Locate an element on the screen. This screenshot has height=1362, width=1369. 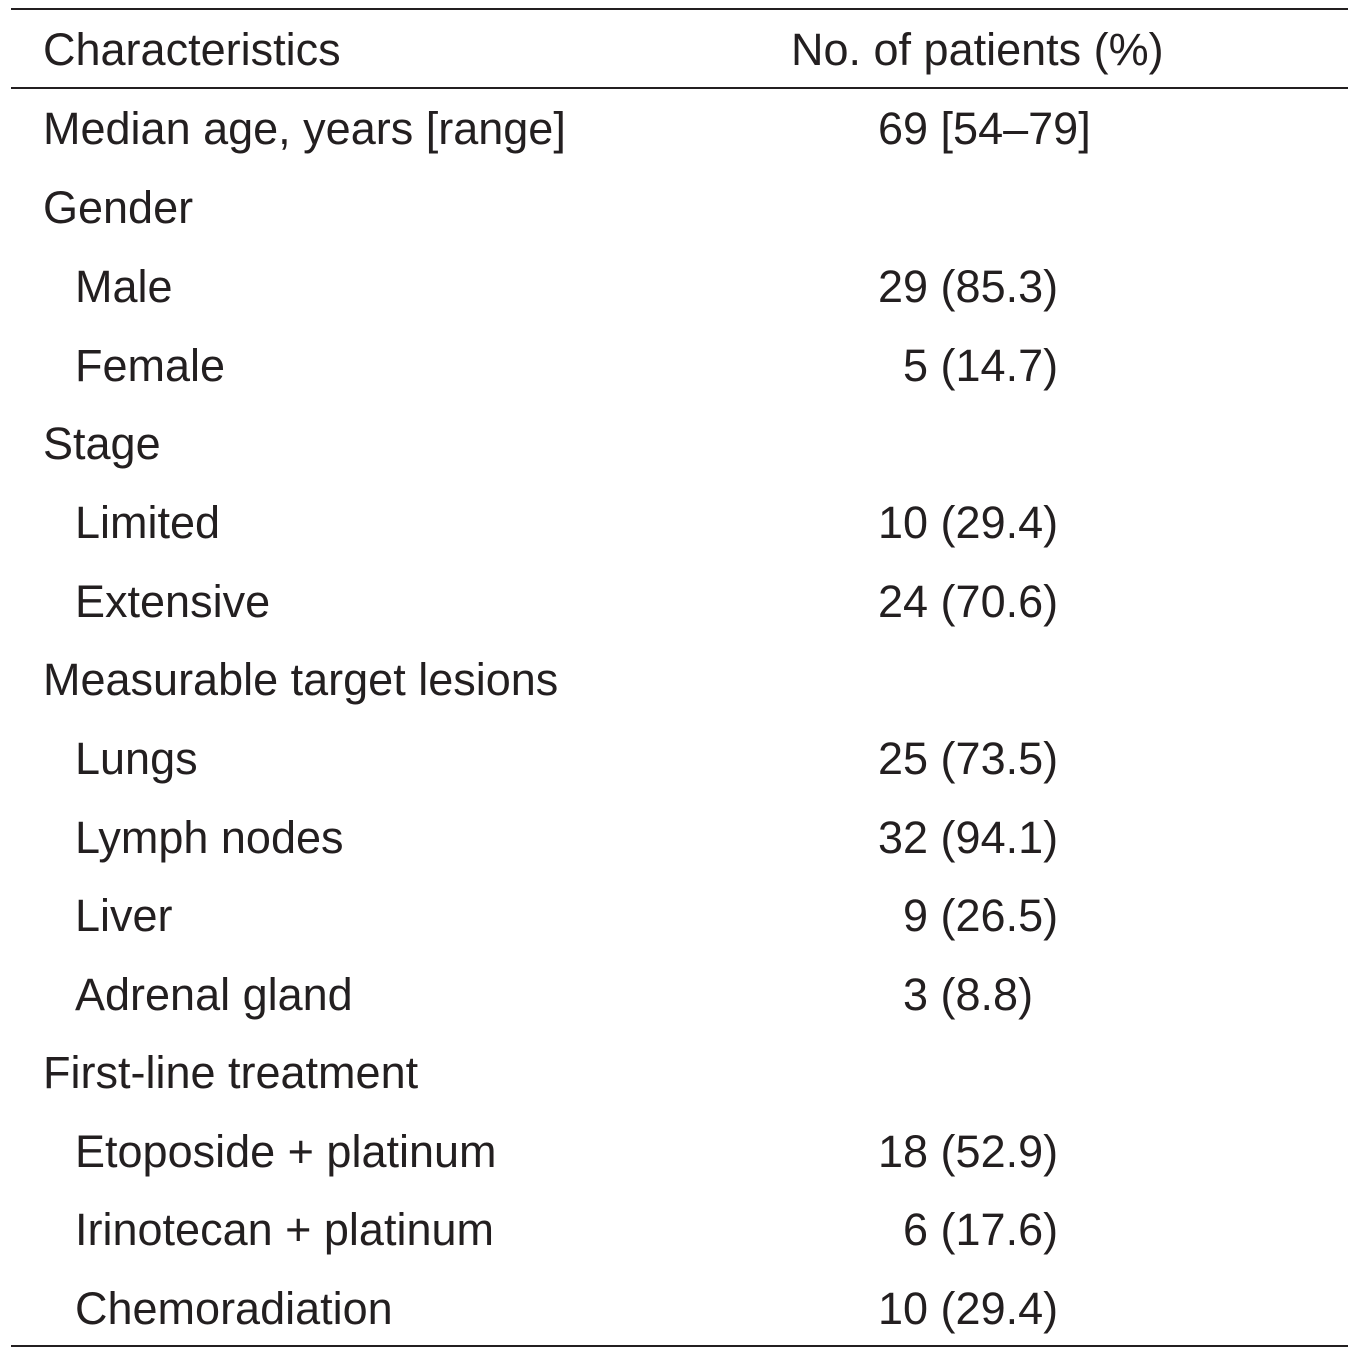
table-bottom-rule is located at coordinates (679, 1346).